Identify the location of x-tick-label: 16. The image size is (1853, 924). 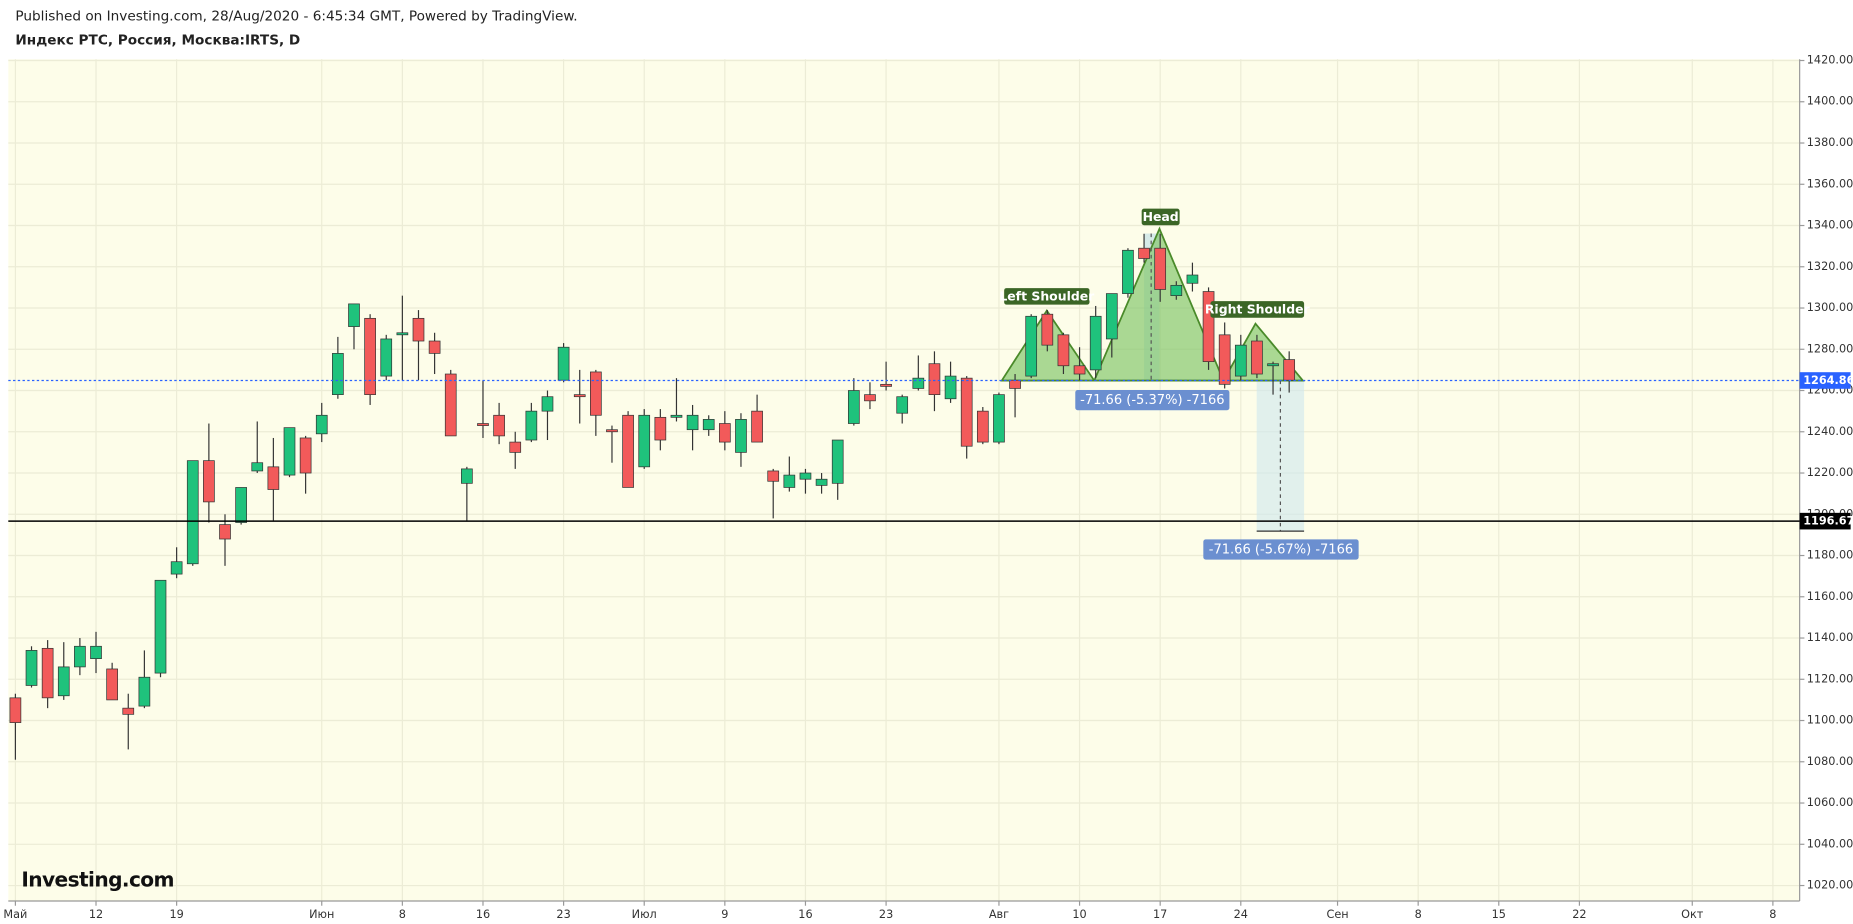
(483, 914).